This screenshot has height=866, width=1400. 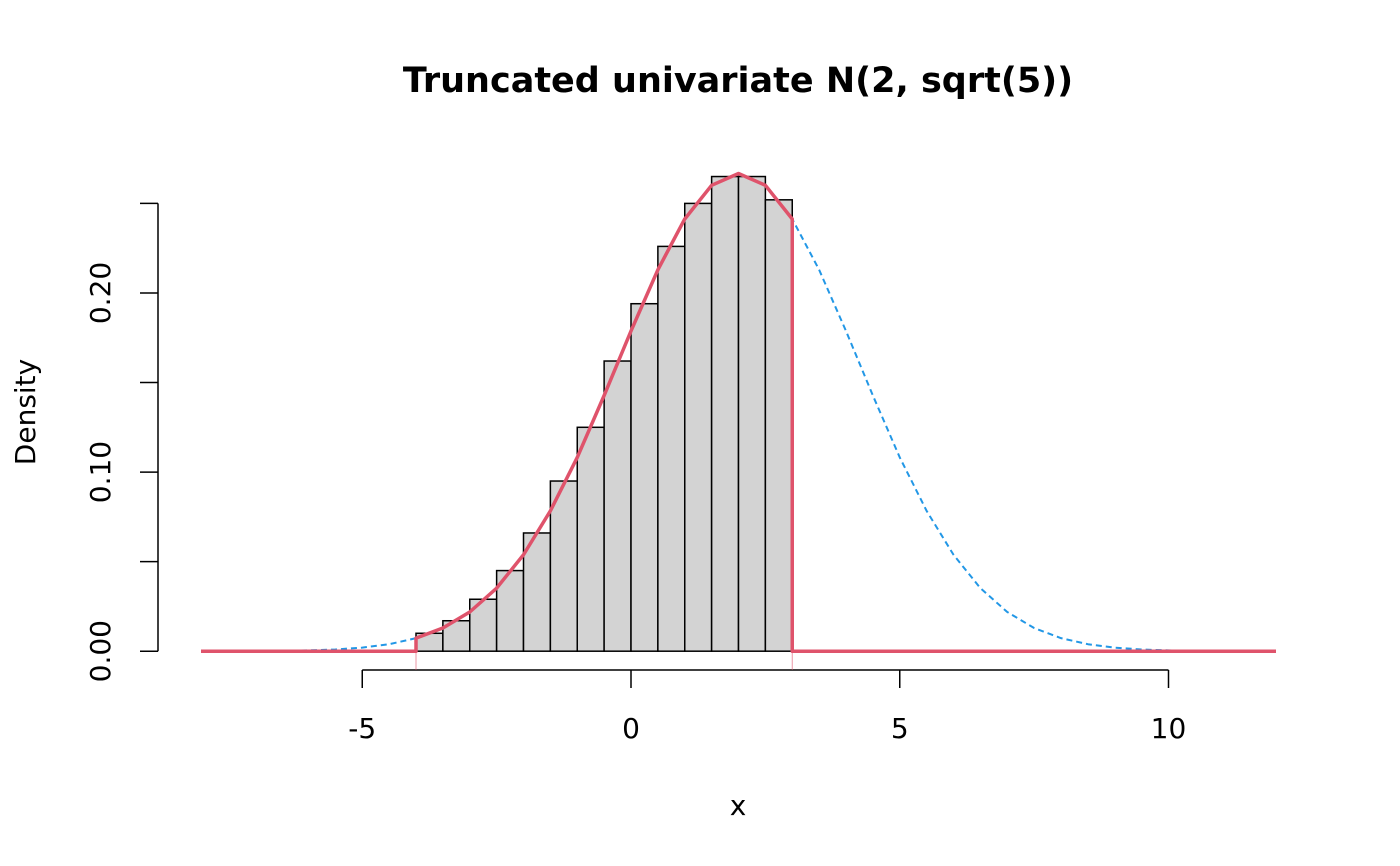 I want to click on x-tick-label: 10, so click(x=1169, y=728).